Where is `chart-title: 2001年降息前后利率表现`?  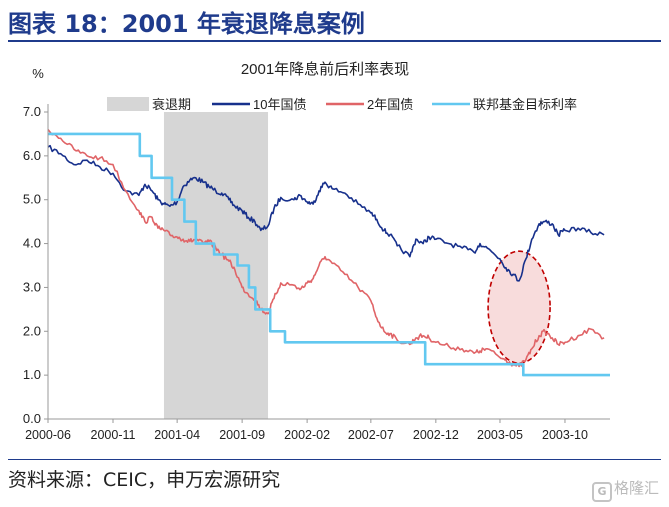
chart-title: 2001年降息前后利率表现 is located at coordinates (325, 69).